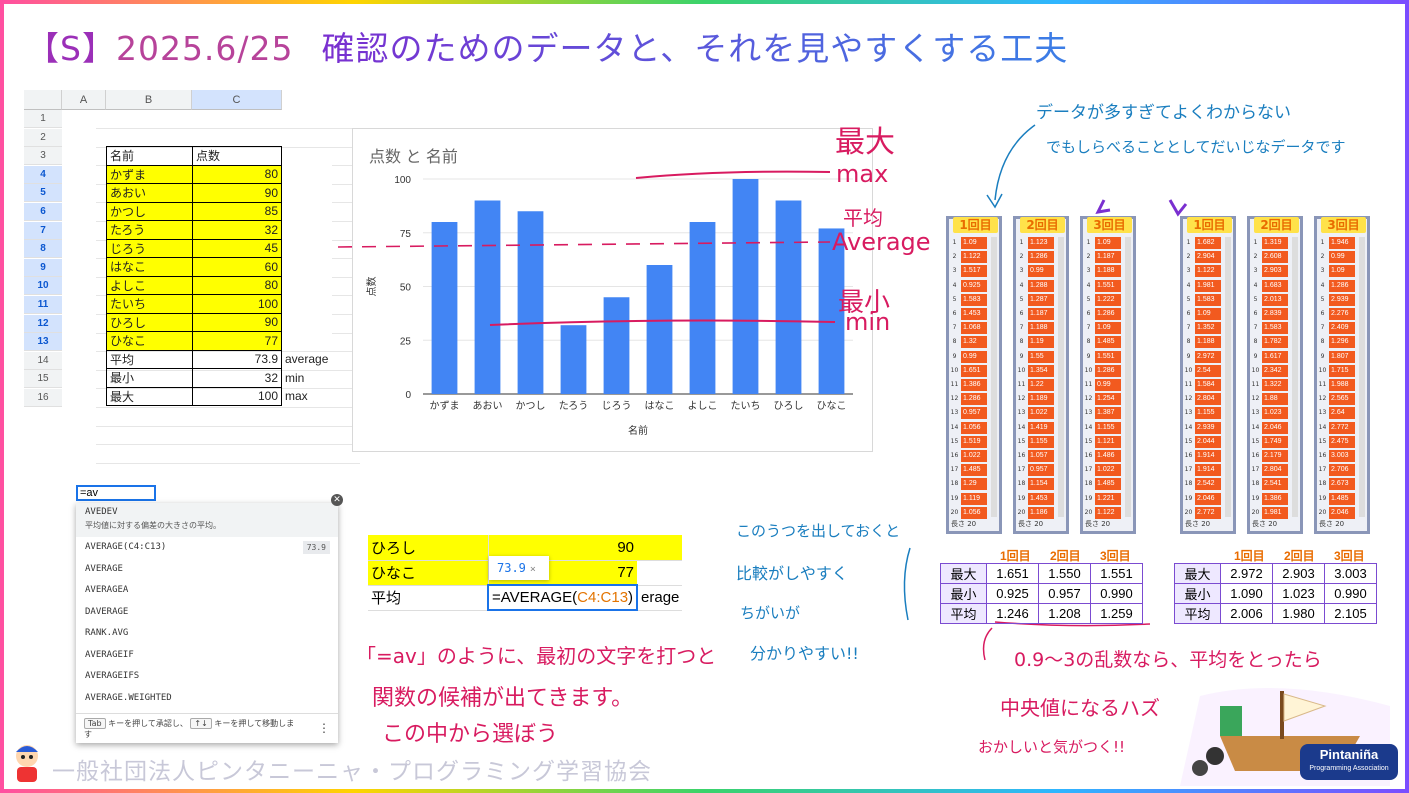  I want to click on row-header: 13, so click(43, 342).